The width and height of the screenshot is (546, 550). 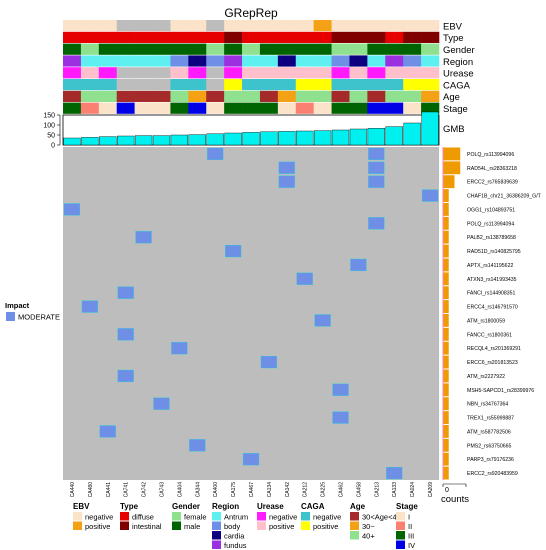 I want to click on gene-label-21: ATM_rs587782506, so click(x=489, y=432).